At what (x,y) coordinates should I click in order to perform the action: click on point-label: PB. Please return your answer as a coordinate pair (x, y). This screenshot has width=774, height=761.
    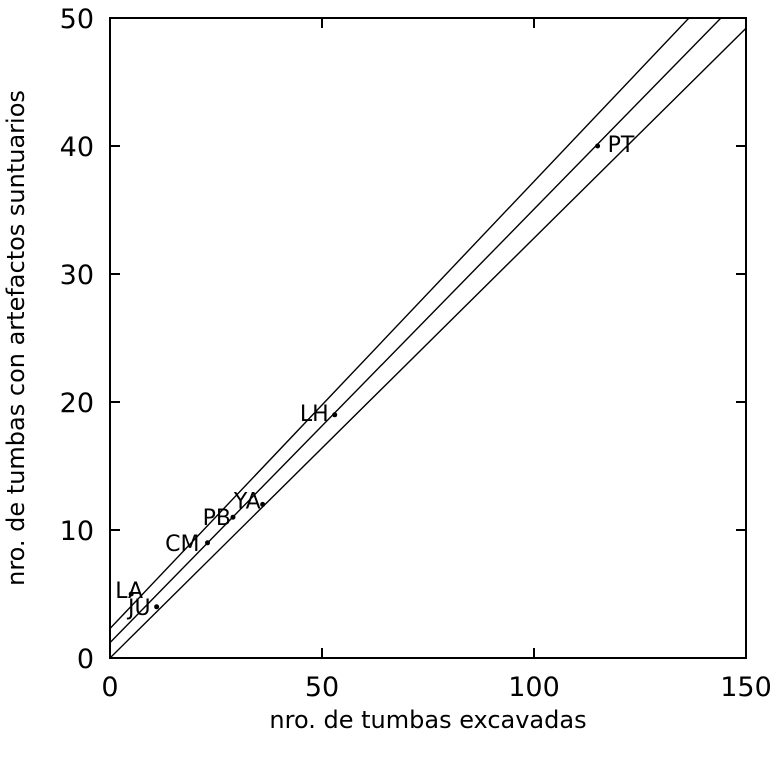
    Looking at the image, I should click on (217, 518).